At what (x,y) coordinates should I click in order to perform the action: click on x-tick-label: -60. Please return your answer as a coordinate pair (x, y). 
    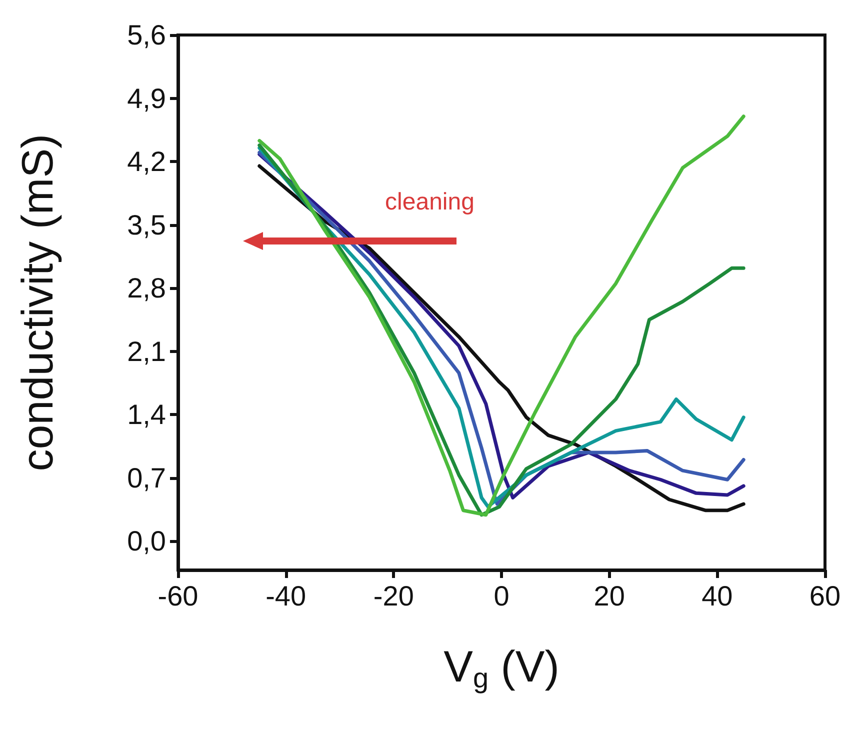
    Looking at the image, I should click on (178, 596).